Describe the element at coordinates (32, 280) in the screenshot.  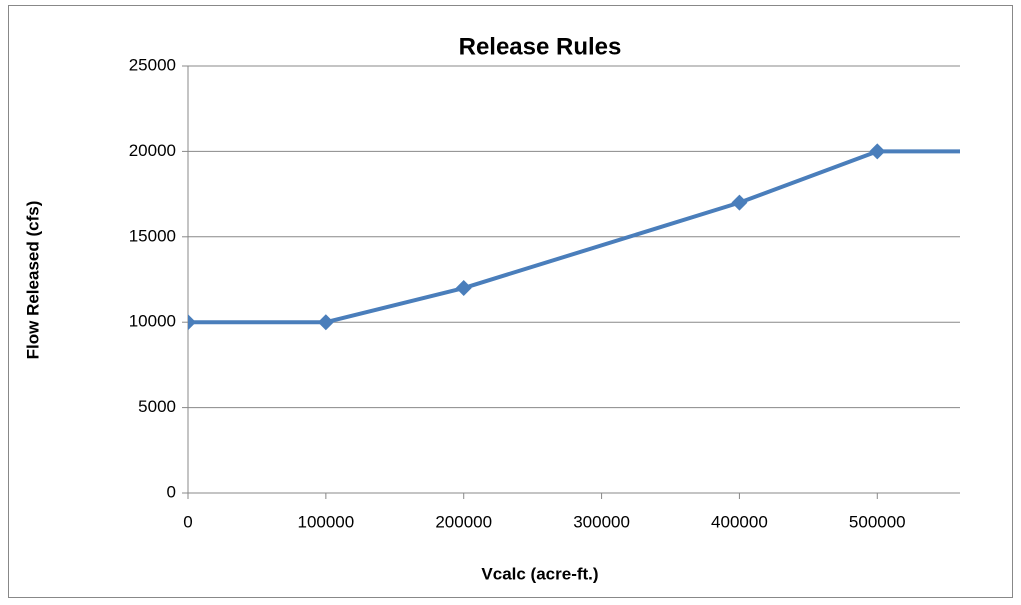
I see `y-axis-label: Flow Released (cfs)` at that location.